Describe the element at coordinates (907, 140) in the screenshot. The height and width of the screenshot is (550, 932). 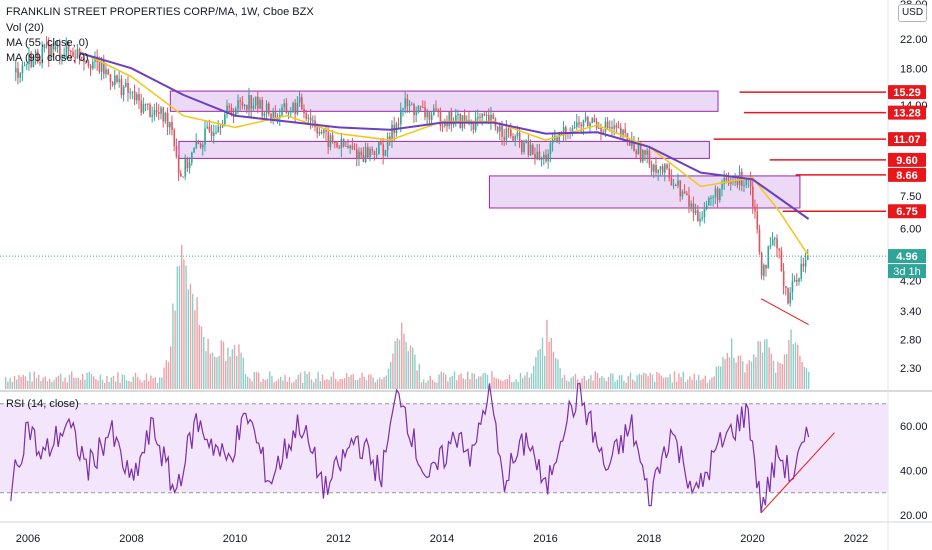
I see `resistance-label-2: 11.07` at that location.